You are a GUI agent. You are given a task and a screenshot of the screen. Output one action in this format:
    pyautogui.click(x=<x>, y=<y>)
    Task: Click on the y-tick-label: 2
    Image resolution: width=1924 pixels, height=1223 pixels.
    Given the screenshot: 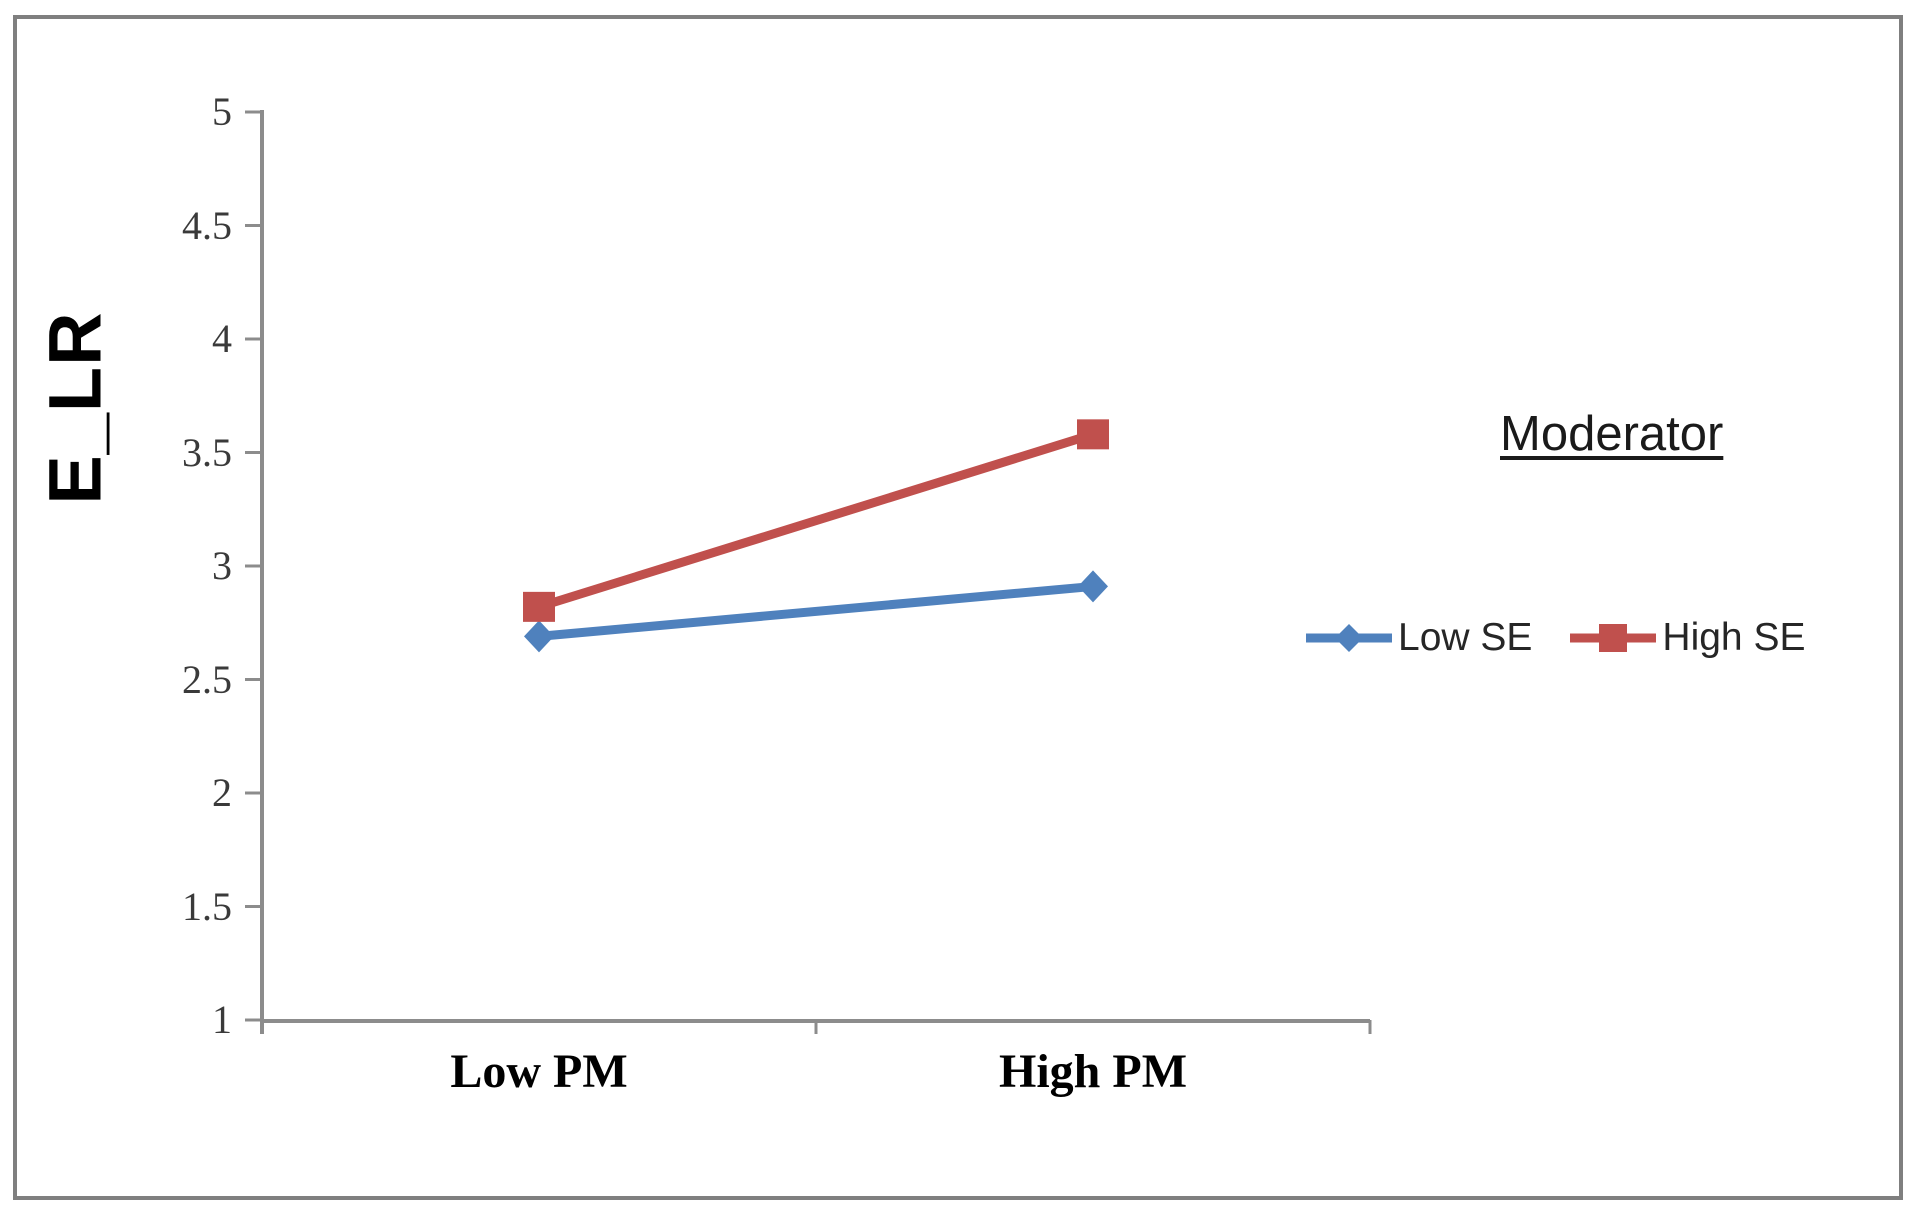 What is the action you would take?
    pyautogui.click(x=222, y=792)
    